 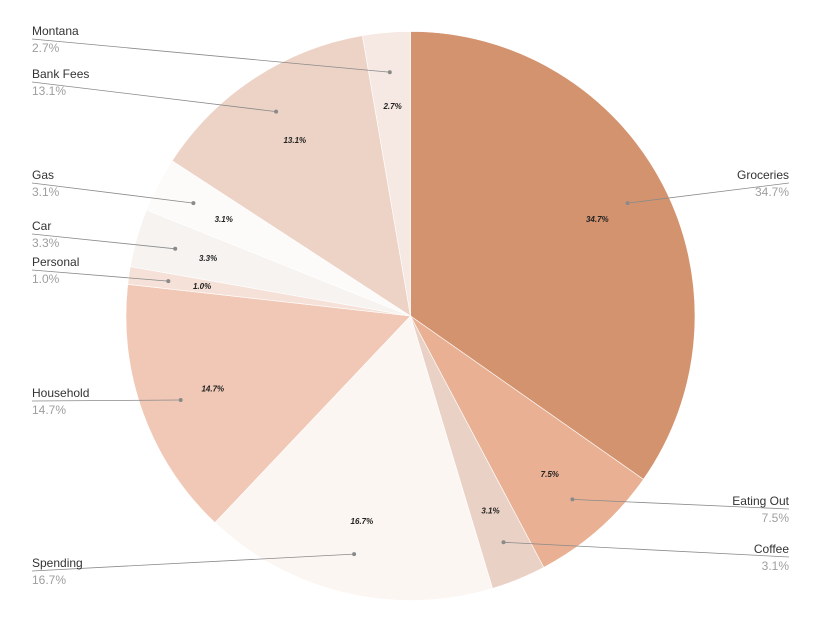 What do you see at coordinates (210, 55) in the screenshot?
I see `callout-line-montana` at bounding box center [210, 55].